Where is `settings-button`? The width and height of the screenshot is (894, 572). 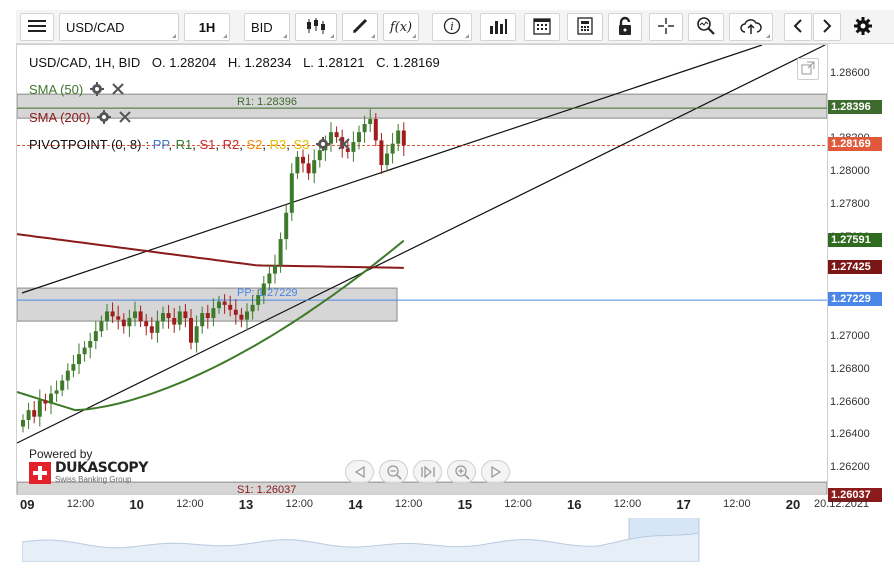 settings-button is located at coordinates (863, 27).